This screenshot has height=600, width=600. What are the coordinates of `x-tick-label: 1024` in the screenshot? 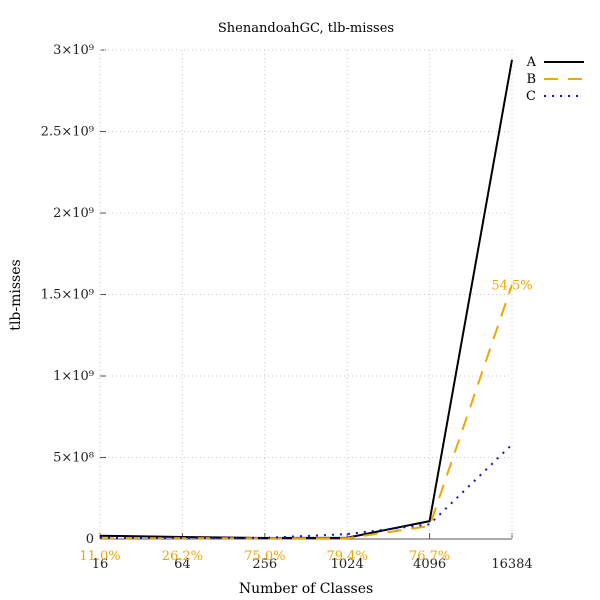 It's located at (347, 564).